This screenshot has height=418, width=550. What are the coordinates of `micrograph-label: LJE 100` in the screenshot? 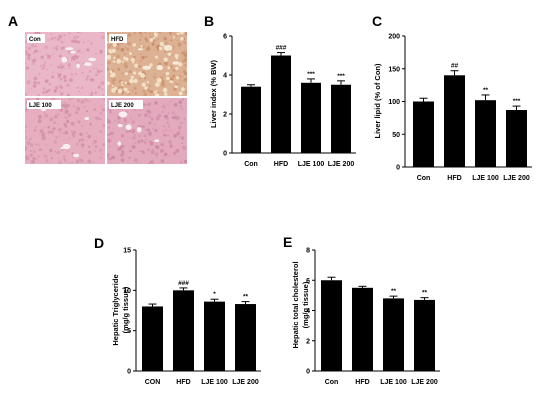 It's located at (40, 106).